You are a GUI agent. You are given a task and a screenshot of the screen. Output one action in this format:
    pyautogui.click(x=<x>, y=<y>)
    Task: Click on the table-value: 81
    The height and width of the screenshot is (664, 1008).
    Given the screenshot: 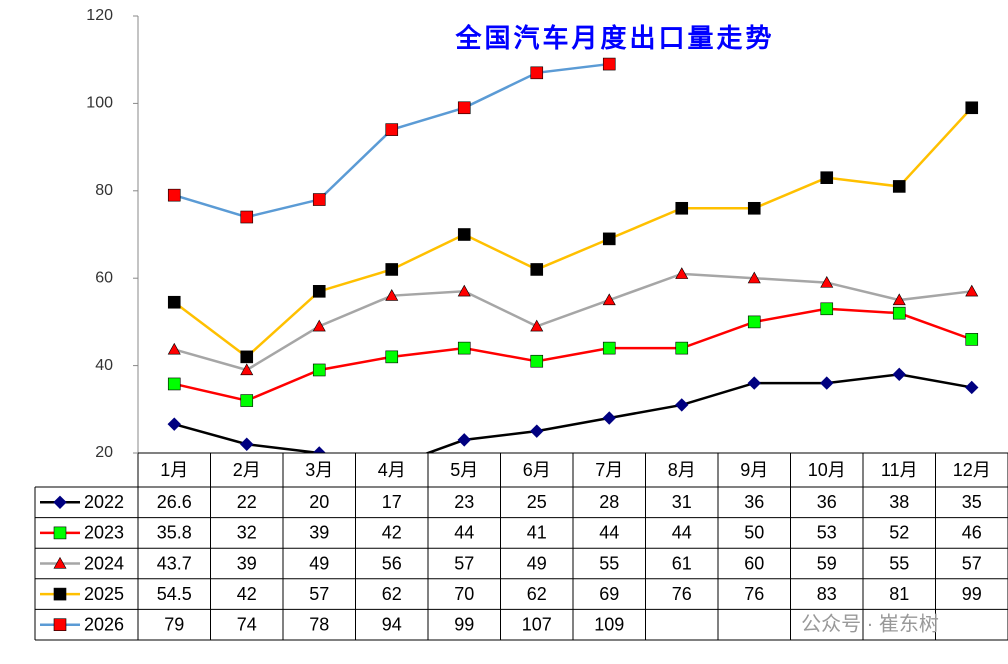 What is the action you would take?
    pyautogui.click(x=899, y=594)
    